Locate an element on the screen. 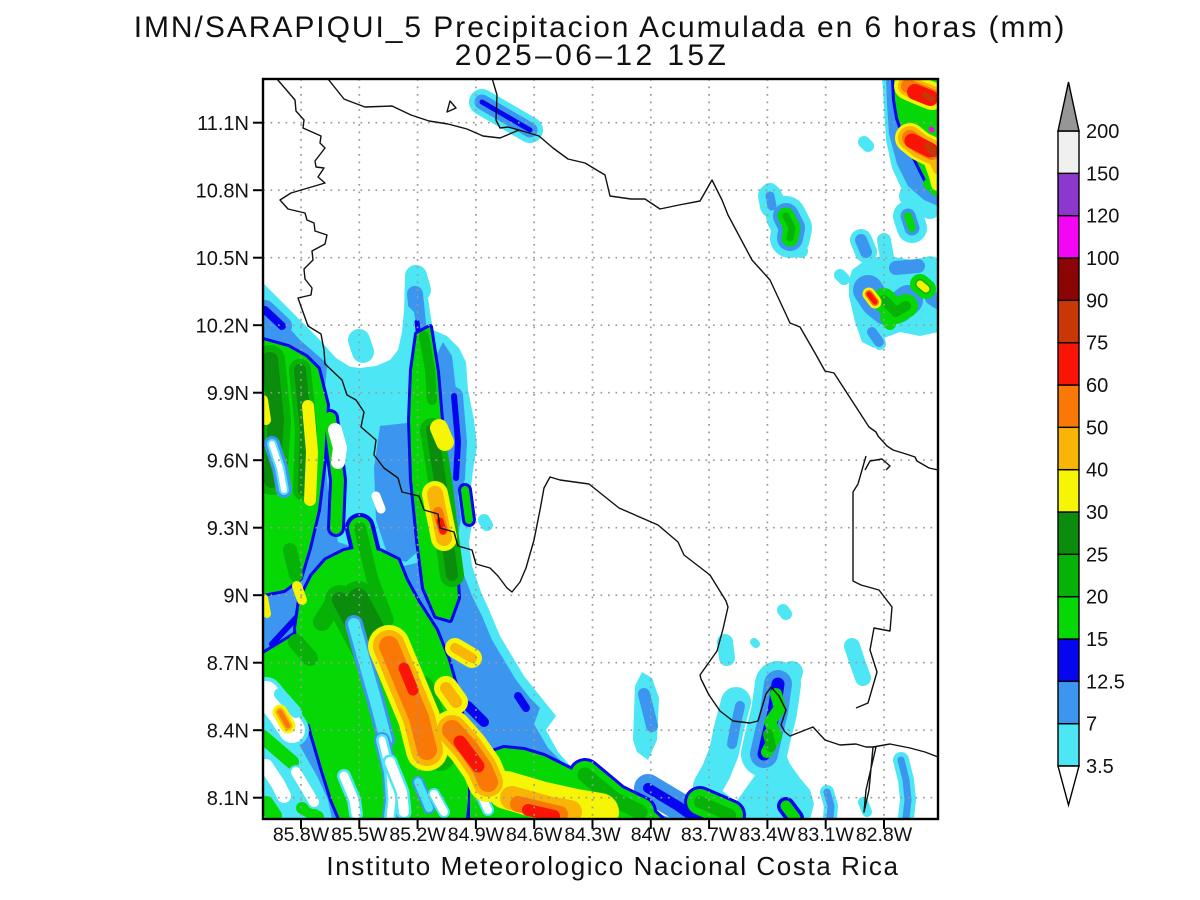  svg-text: 150 is located at coordinates (1102, 174).